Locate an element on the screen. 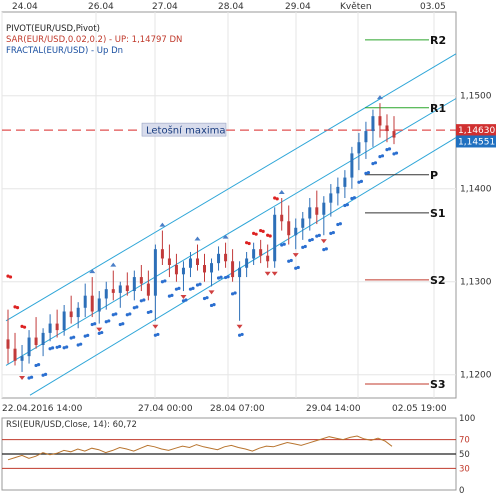  top-date-label: 26.04 is located at coordinates (101, 7).